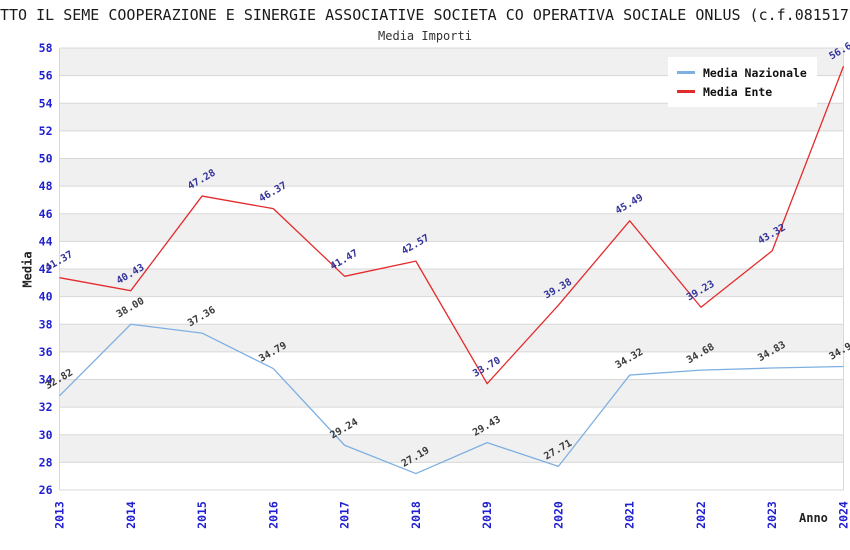 Image resolution: width=850 pixels, height=550 pixels. What do you see at coordinates (701, 515) in the screenshot?
I see `x-tick-label: 2022` at bounding box center [701, 515].